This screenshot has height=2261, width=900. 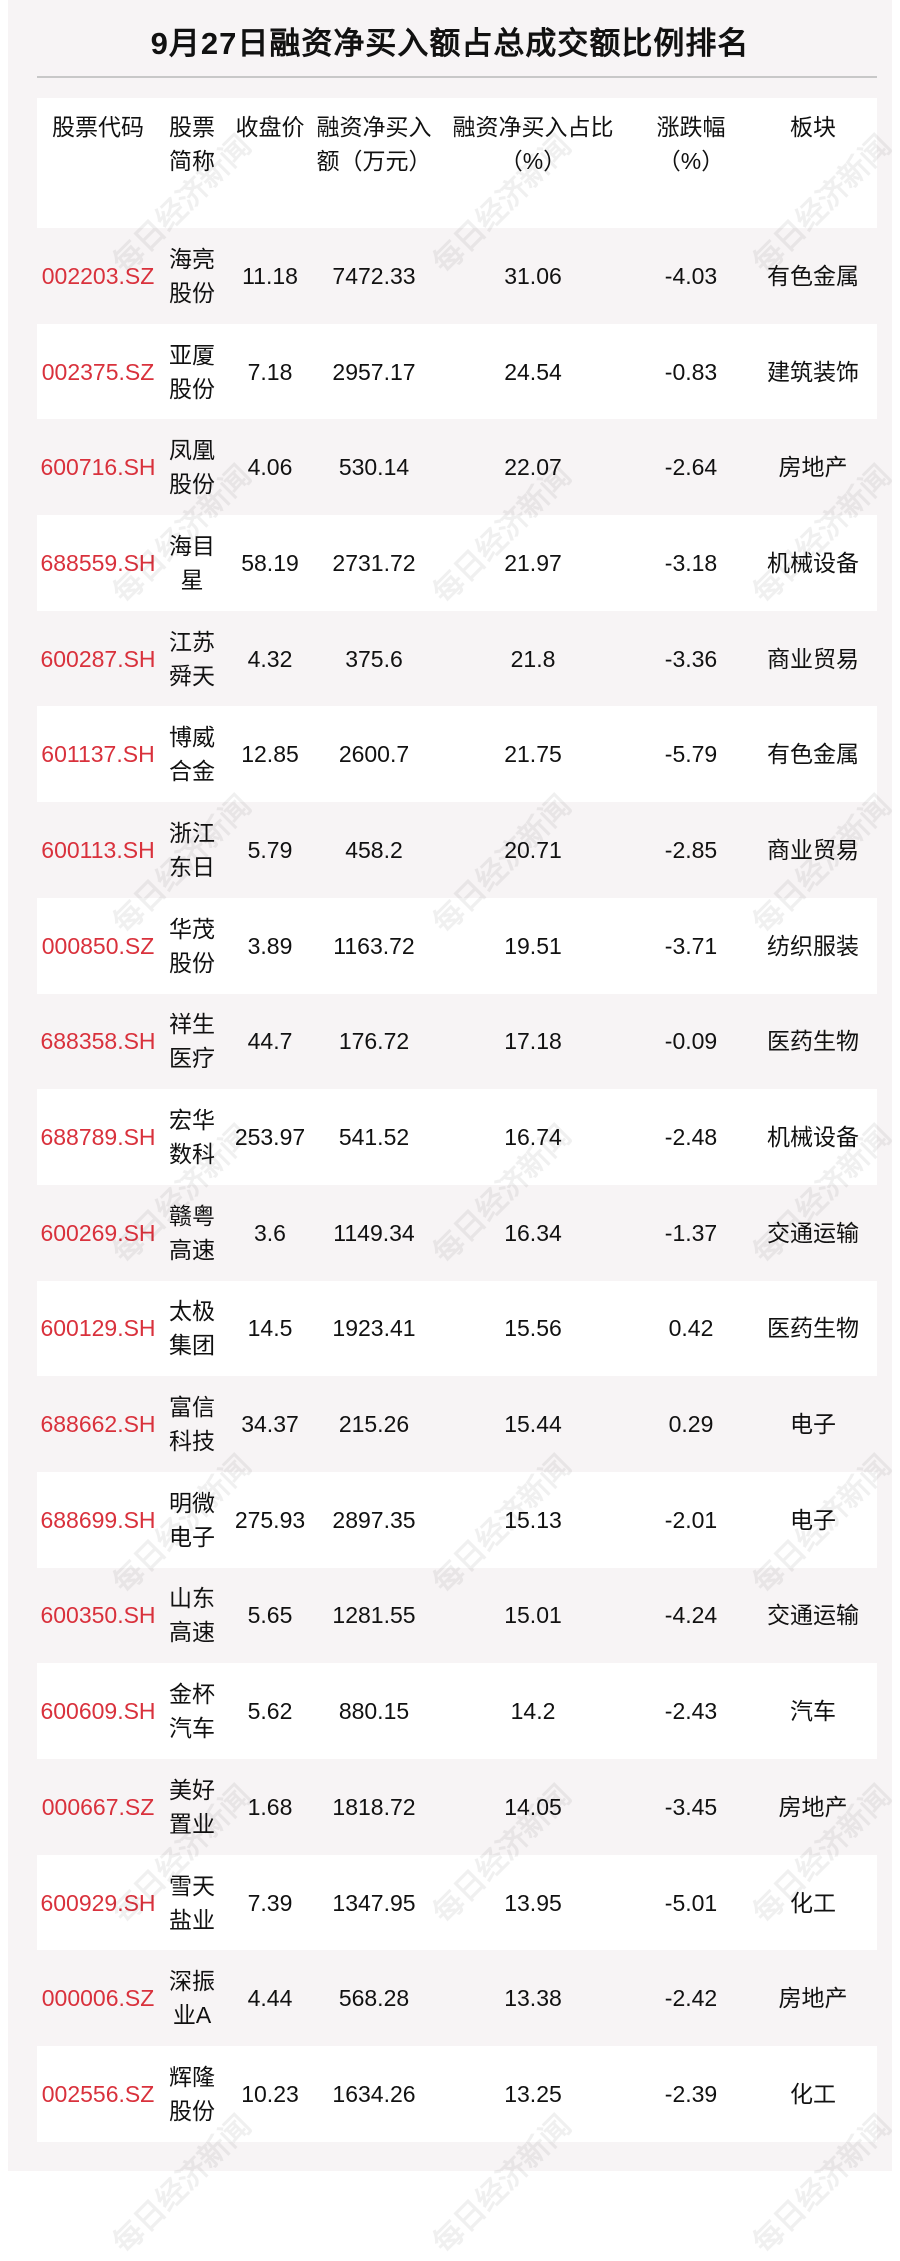 What do you see at coordinates (457, 1137) in the screenshot?
I see `table-row: 688789.SH 宏华数科 253.97 541.52 16.74 -2.48 机械设备` at bounding box center [457, 1137].